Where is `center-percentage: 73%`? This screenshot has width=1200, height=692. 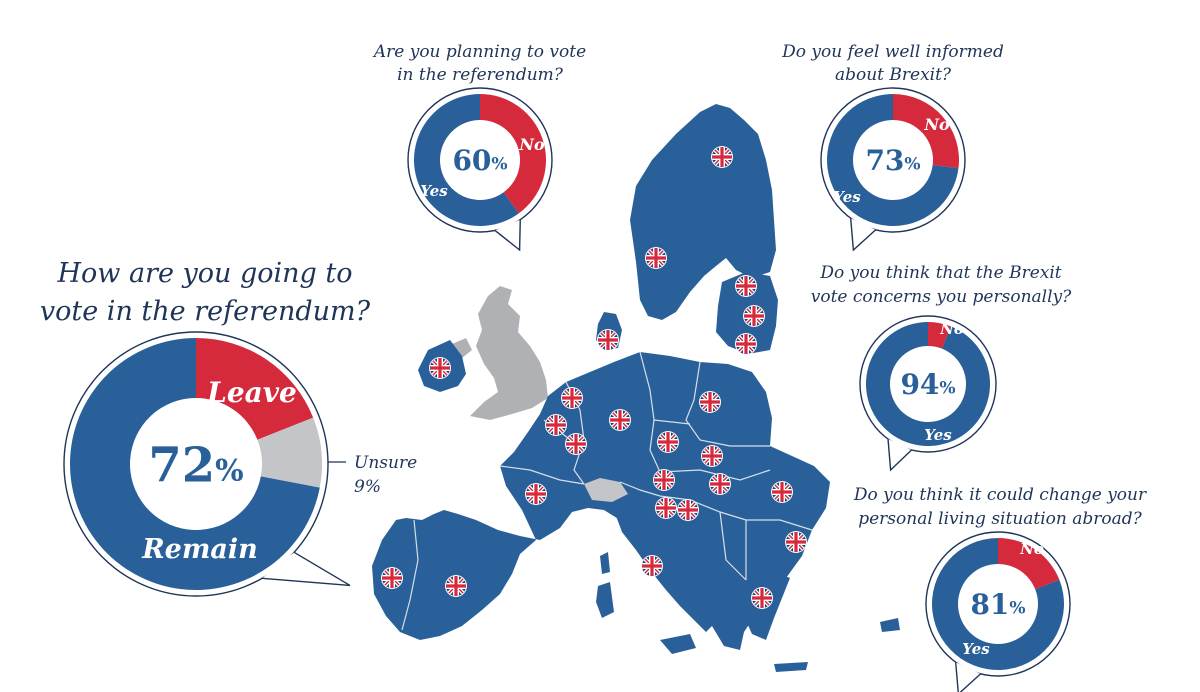
center-percentage: 73% is located at coordinates (892, 160).